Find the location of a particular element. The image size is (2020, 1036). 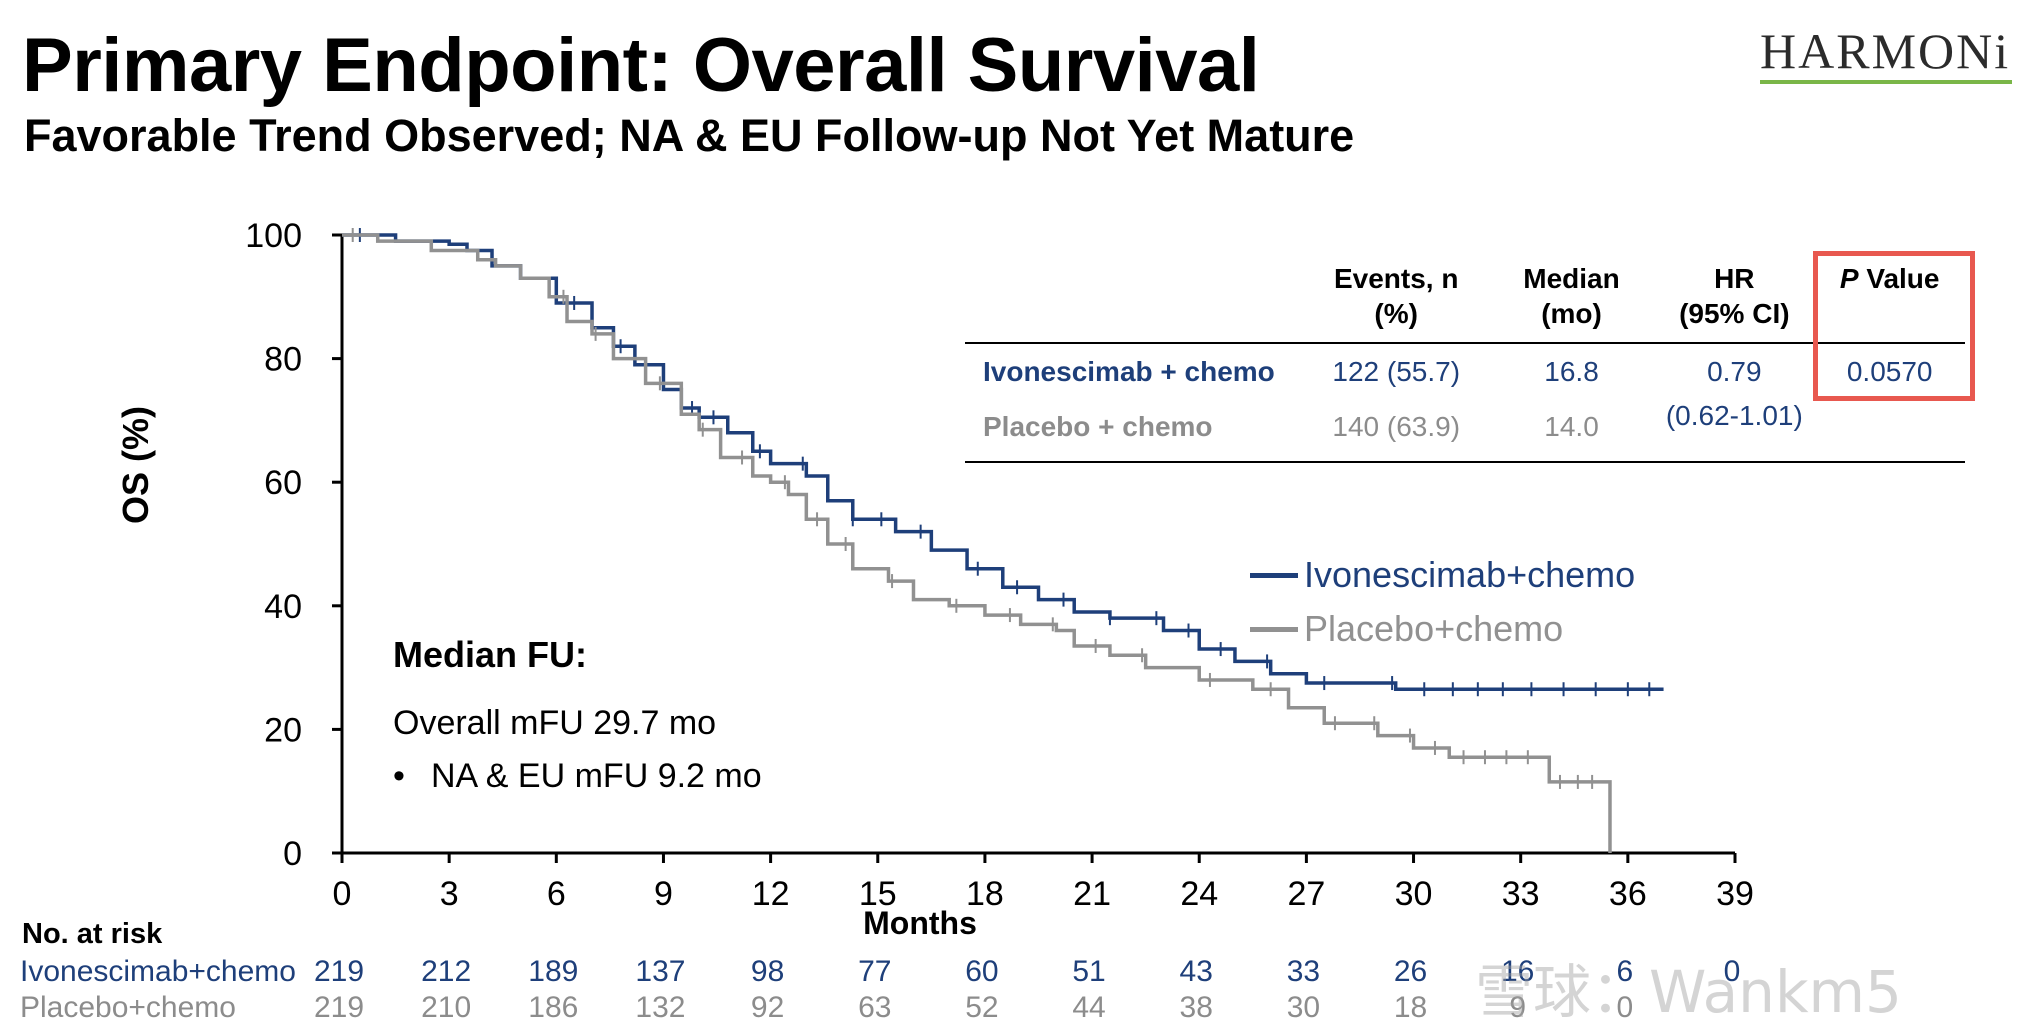

y-tick-label: 0 is located at coordinates (292, 854).